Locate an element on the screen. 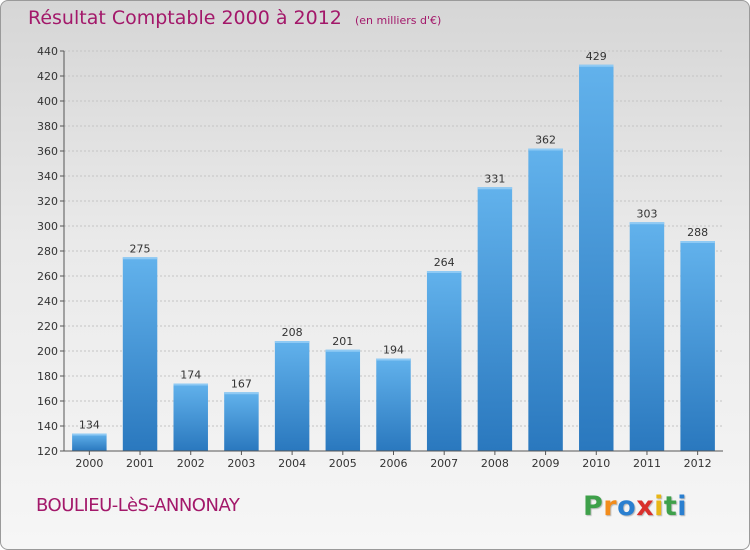 The image size is (750, 550). bar-2011 is located at coordinates (647, 336).